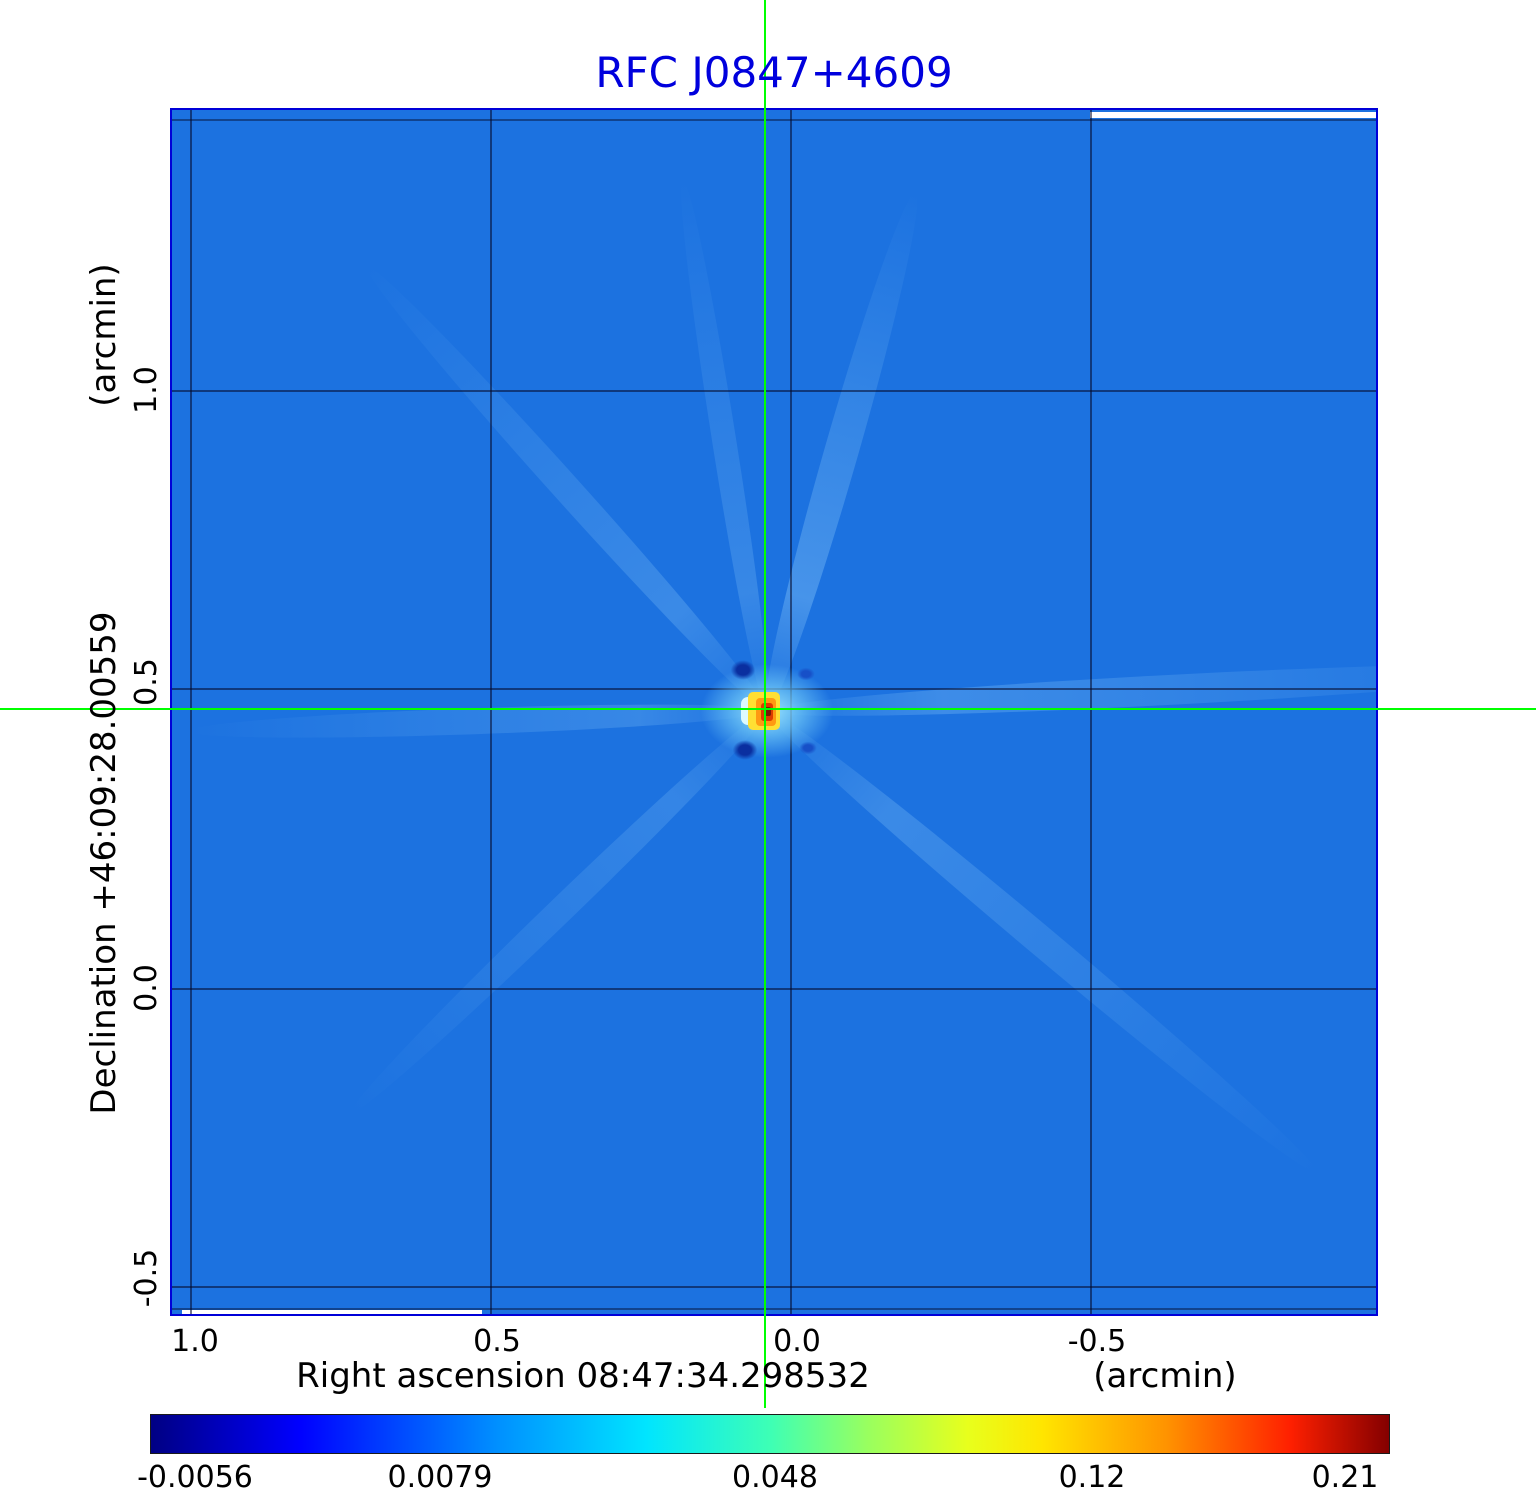 This screenshot has width=1536, height=1511. Describe the element at coordinates (497, 1341) in the screenshot. I see `x-tick-label: 0.5` at that location.